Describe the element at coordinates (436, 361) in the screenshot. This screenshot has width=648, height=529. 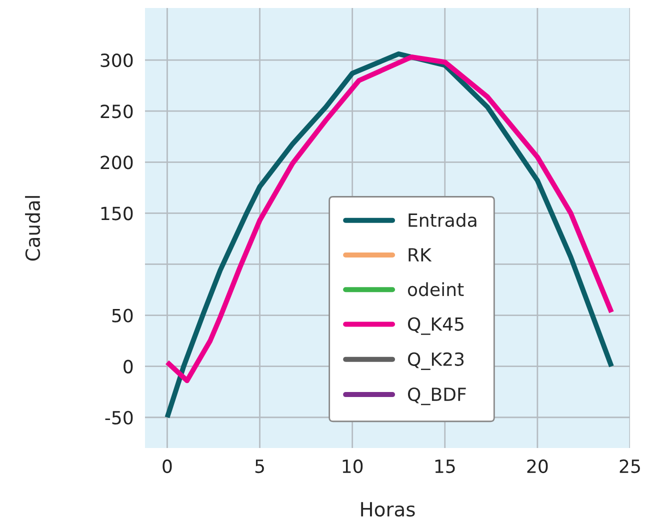
I see `legend-label: Q_K23` at that location.